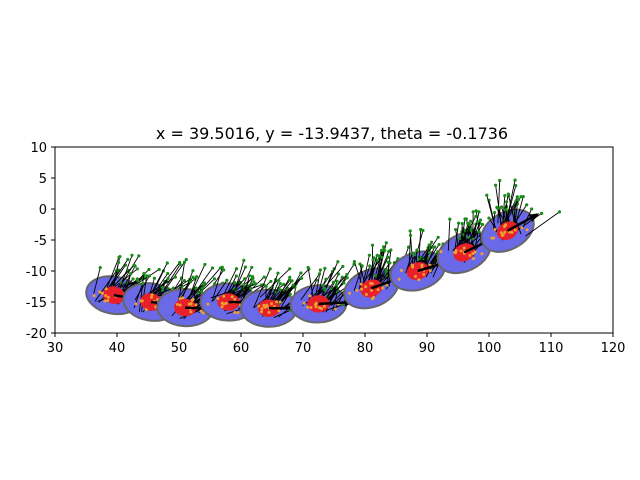 The image size is (640, 480). I want to click on x-tick-label: 30, so click(55, 348).